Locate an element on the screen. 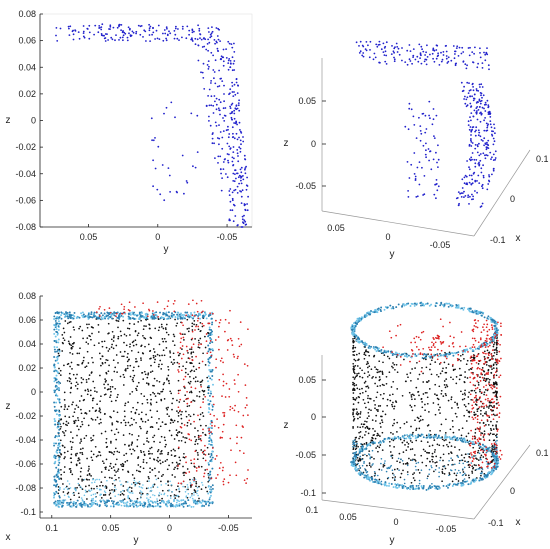 The image size is (550, 549). z-tick-label: -0.1 is located at coordinates (308, 493).